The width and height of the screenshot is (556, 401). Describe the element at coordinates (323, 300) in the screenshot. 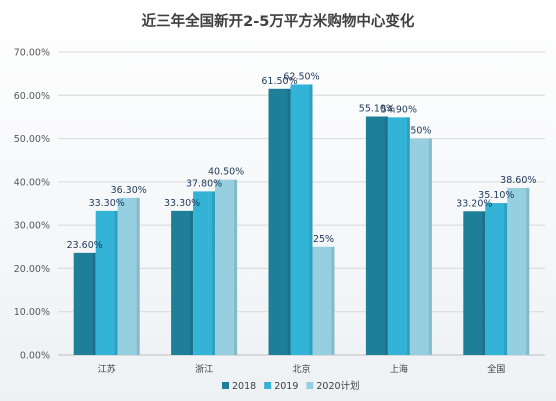

I see `bar-北京-2020计划` at that location.